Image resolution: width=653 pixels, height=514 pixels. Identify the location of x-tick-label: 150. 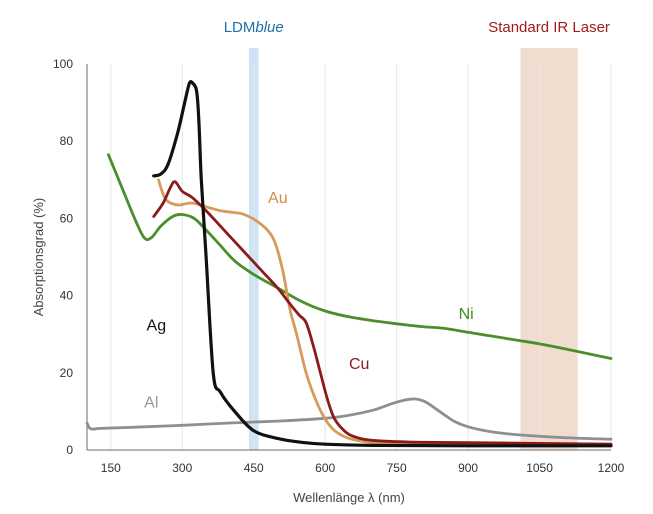
(111, 468).